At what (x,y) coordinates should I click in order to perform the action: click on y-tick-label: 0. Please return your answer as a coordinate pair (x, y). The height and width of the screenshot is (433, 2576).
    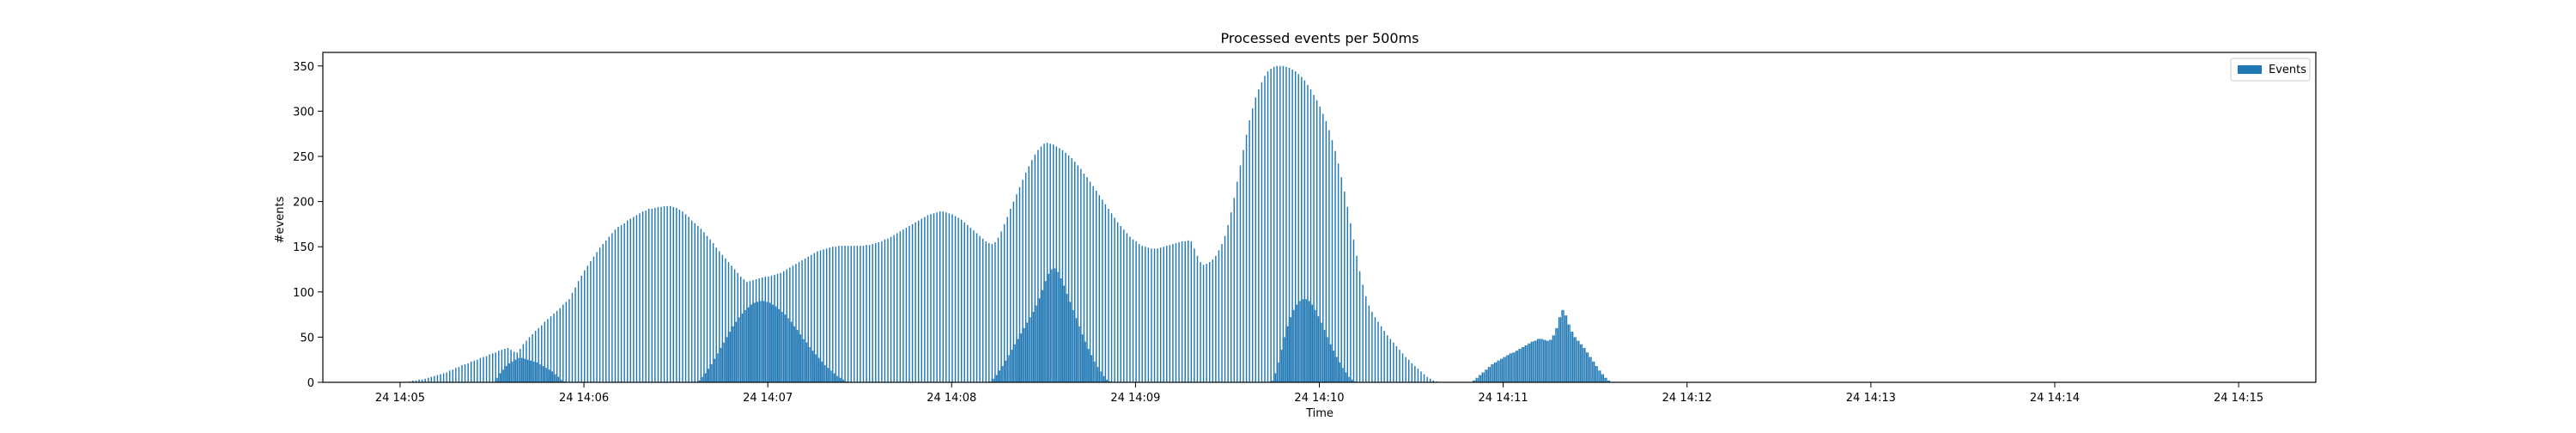
    Looking at the image, I should click on (311, 383).